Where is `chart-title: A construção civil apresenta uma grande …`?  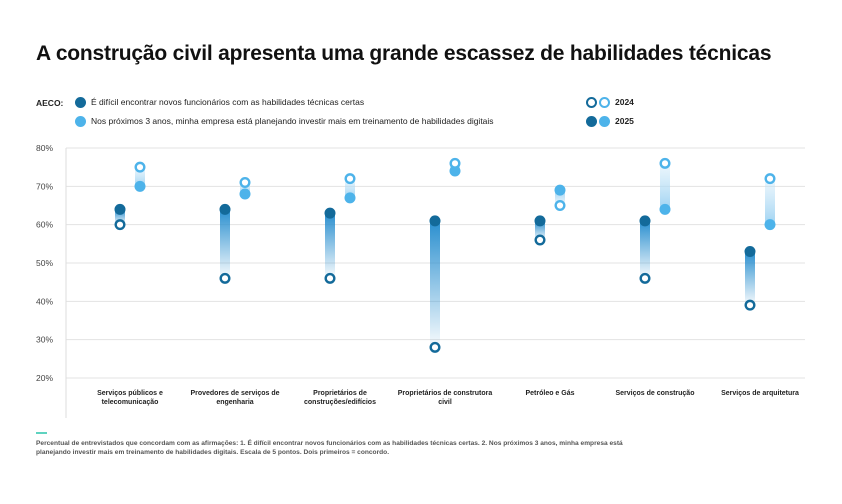
chart-title: A construção civil apresenta uma grande … is located at coordinates (404, 53).